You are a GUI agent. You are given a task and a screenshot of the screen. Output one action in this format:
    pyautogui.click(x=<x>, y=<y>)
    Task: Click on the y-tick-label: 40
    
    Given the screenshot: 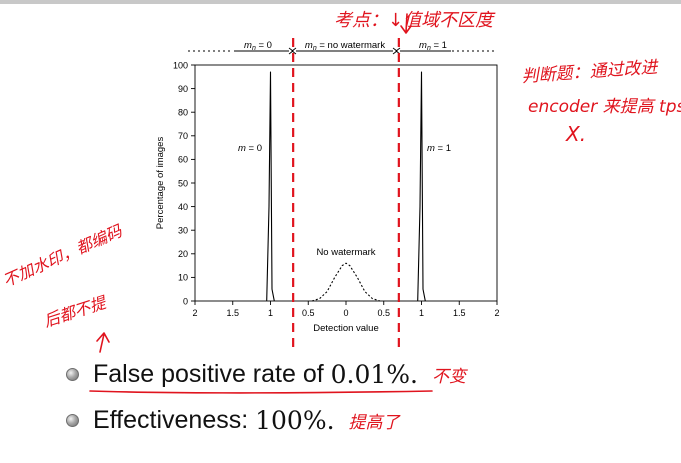 What is the action you would take?
    pyautogui.click(x=183, y=207)
    